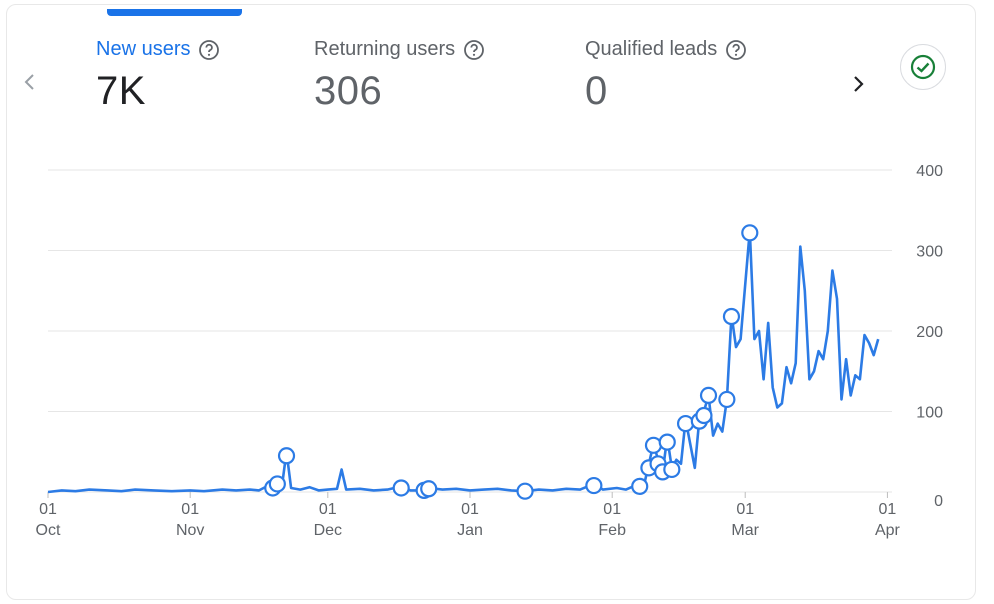 This screenshot has width=994, height=604. Describe the element at coordinates (666, 76) in the screenshot. I see `metric-tab-qualified-leads: Qualified leads 0` at that location.